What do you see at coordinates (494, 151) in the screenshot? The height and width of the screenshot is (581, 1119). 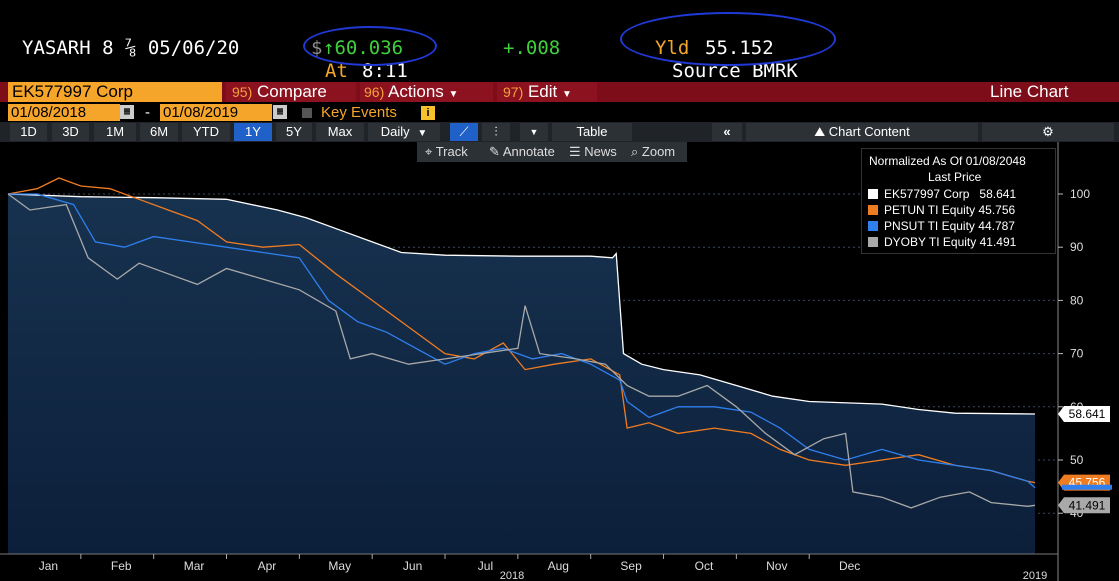 I see `pencil-icon: ✎` at bounding box center [494, 151].